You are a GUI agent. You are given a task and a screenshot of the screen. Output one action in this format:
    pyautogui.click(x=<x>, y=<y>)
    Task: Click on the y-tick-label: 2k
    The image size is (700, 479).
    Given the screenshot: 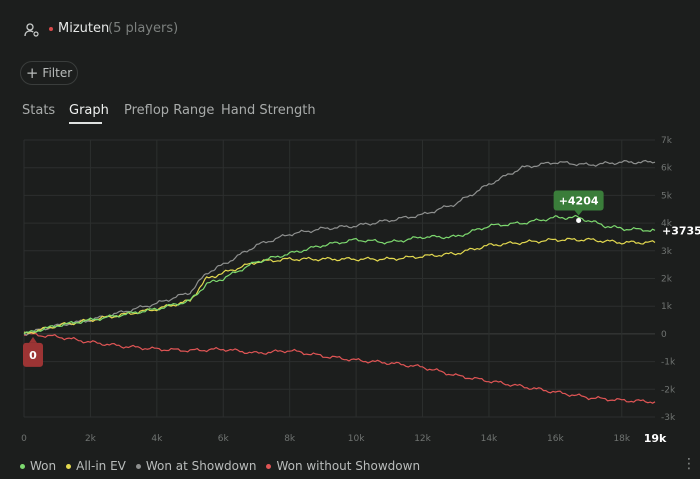 What is the action you would take?
    pyautogui.click(x=667, y=280)
    